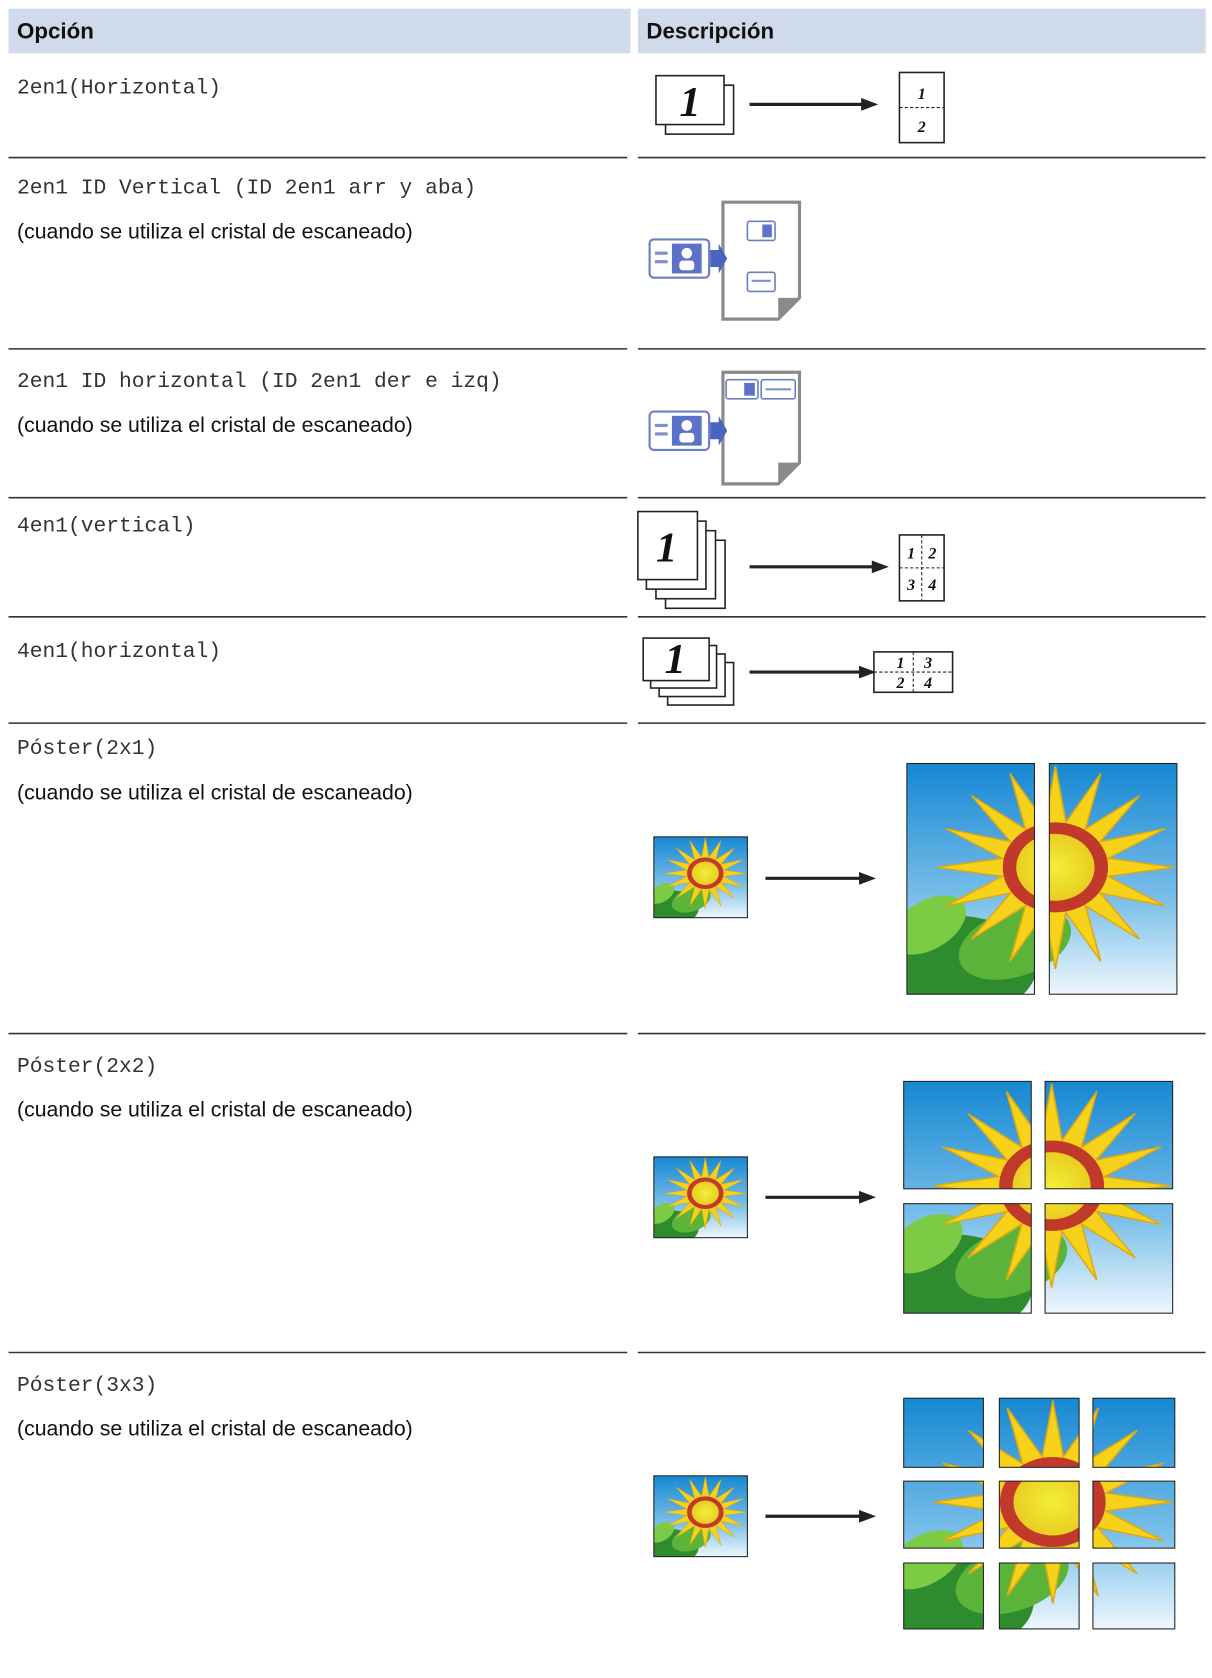  I want to click on figure-2in1: 1 1 2, so click(800, 107).